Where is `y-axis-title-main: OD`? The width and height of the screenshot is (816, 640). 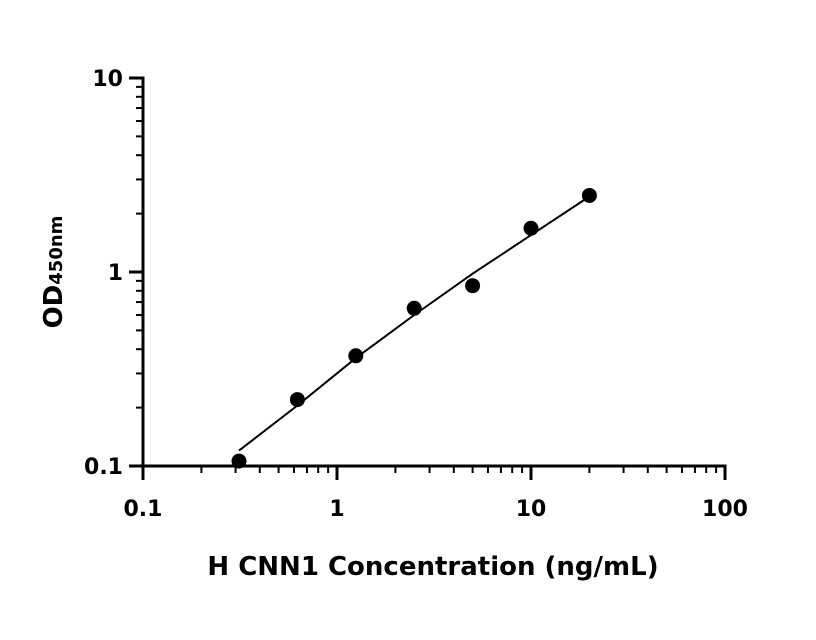
y-axis-title-main: OD is located at coordinates (54, 307).